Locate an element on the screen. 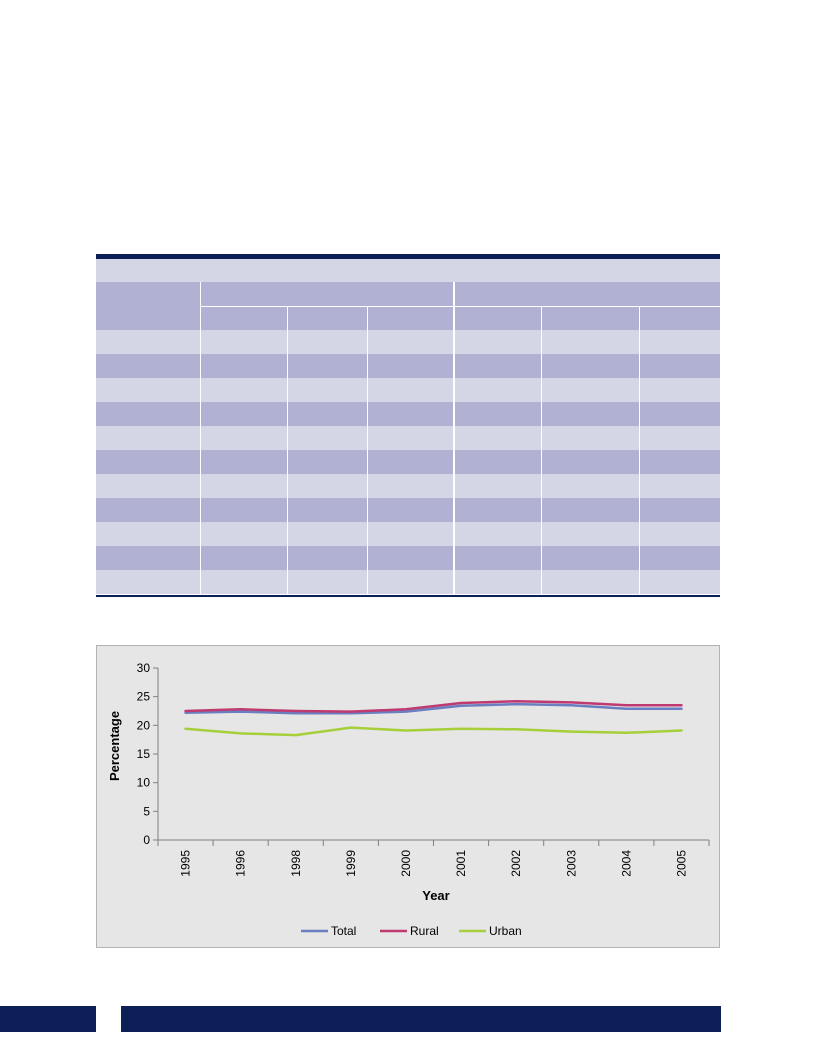 This screenshot has height=1056, width=816. series-line-rural is located at coordinates (433, 706).